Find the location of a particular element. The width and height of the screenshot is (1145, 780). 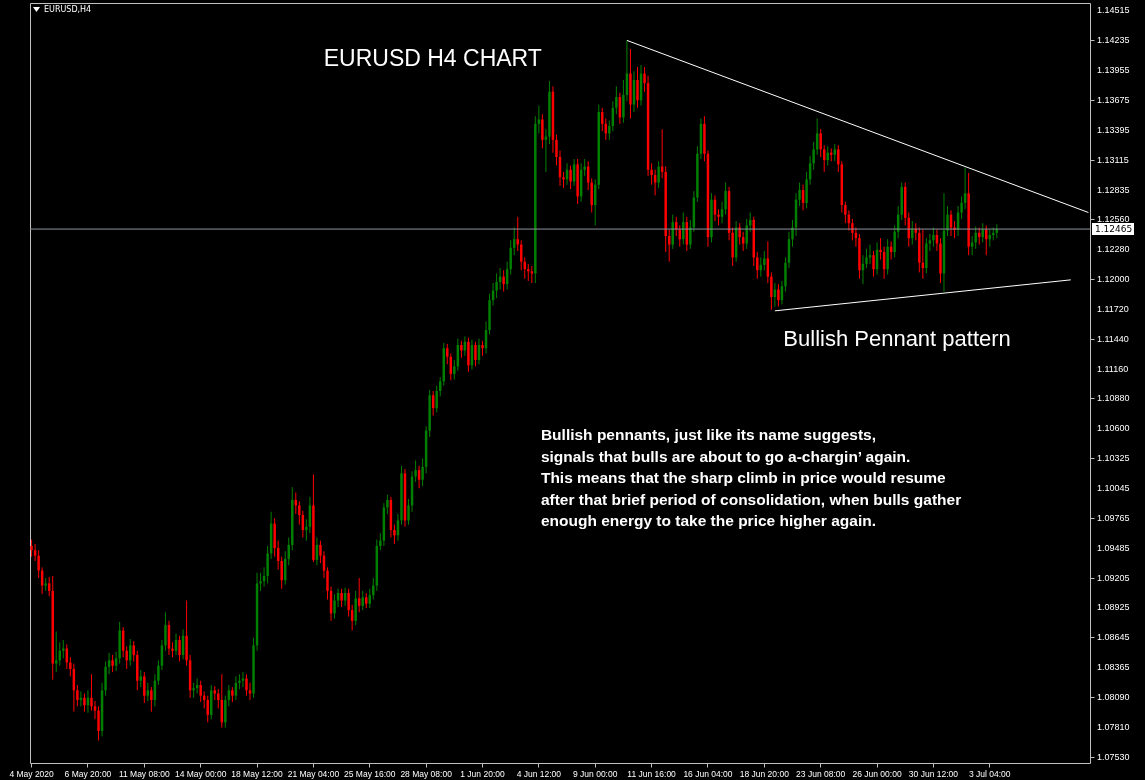

y-tick-label: 1.09205 is located at coordinates (1113, 577).